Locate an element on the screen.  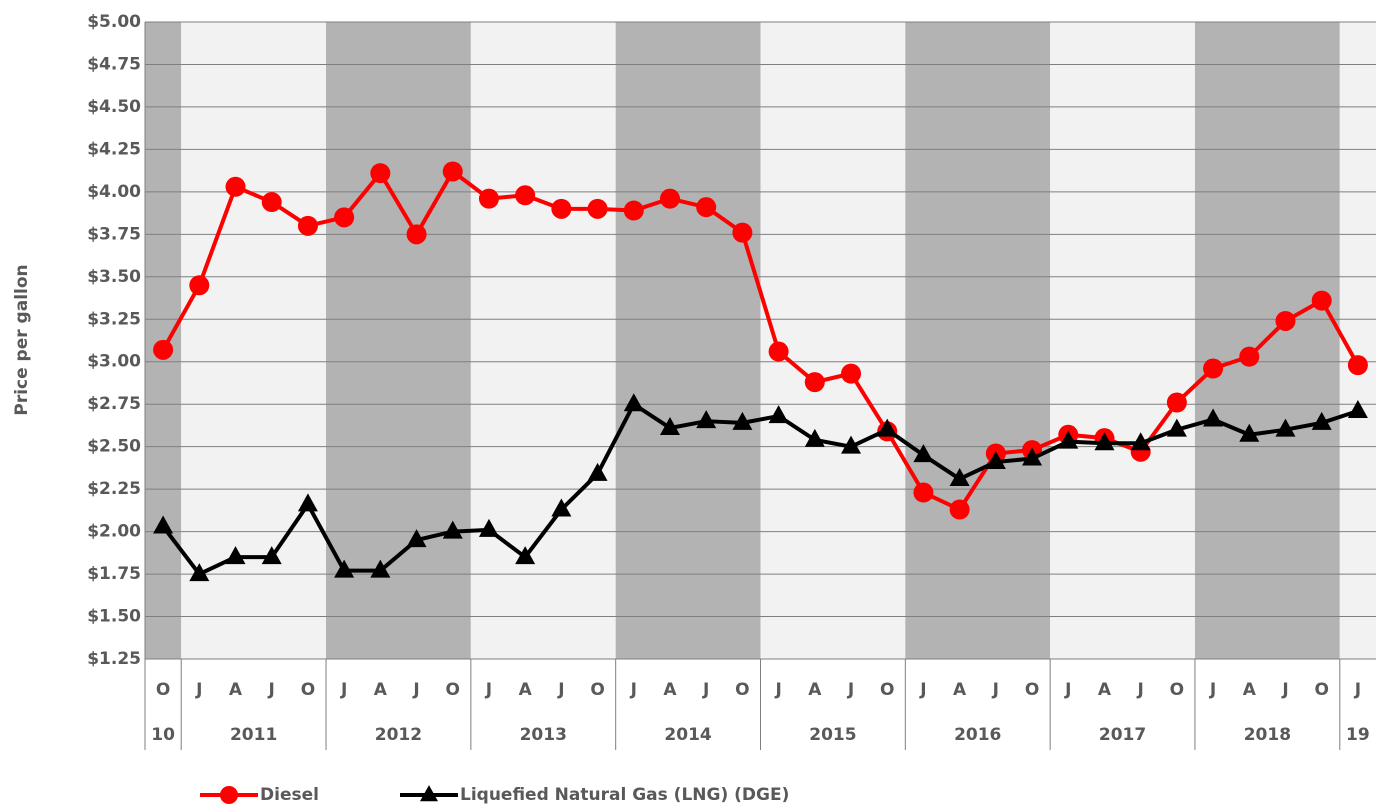
year-label: 2016 is located at coordinates (977, 735).